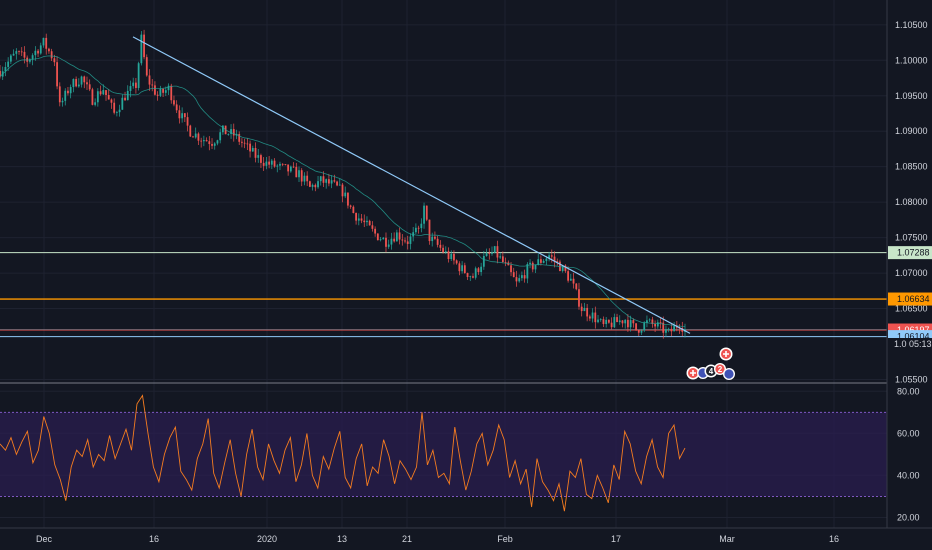  I want to click on price-tick-label: 1.05500, so click(911, 379).